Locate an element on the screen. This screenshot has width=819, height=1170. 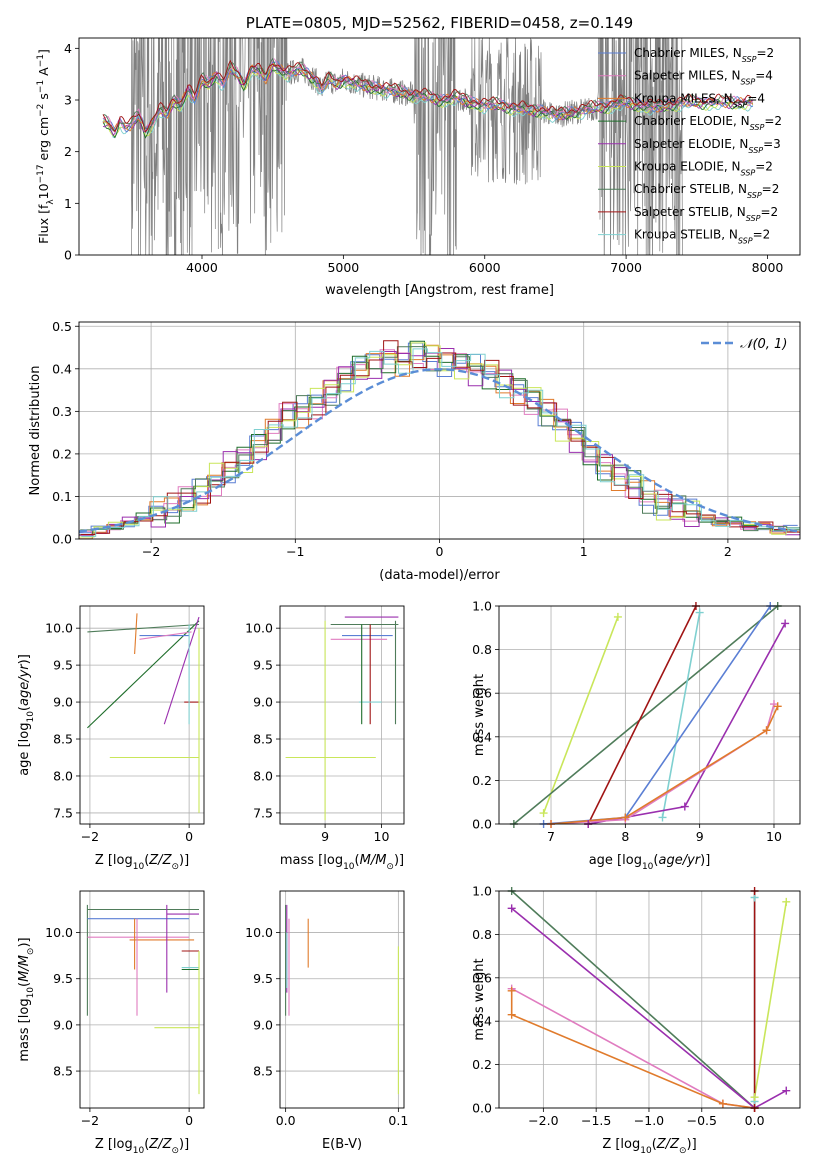
model-line-kroupa-miles is located at coordinates (428, 96).